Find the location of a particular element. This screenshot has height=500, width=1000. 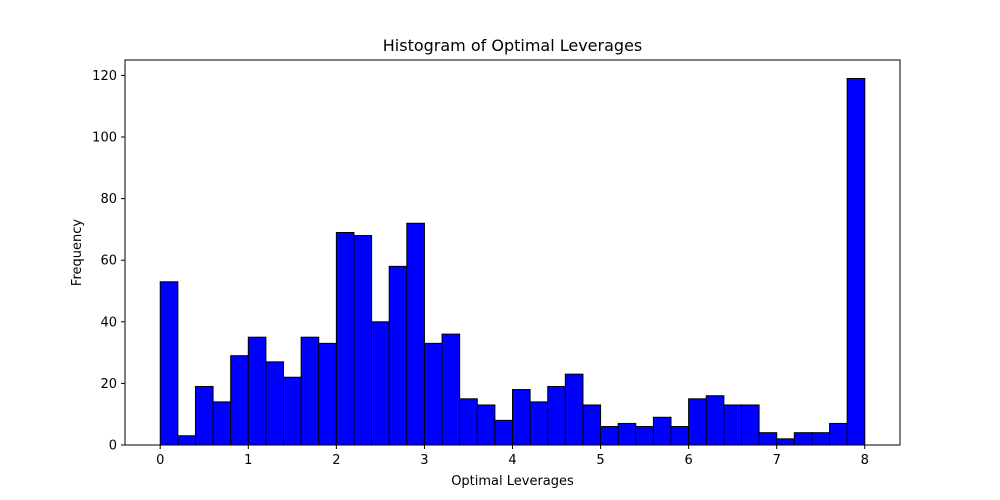

x-tick-label: 5 is located at coordinates (600, 460).